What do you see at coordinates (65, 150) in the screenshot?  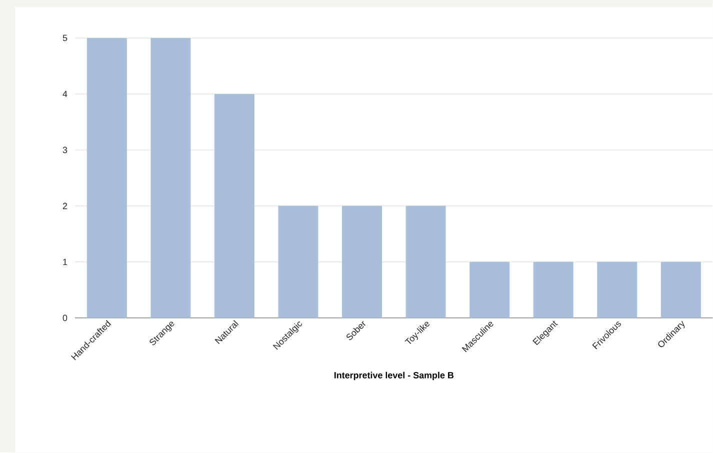 I see `y-tick-label: 3` at bounding box center [65, 150].